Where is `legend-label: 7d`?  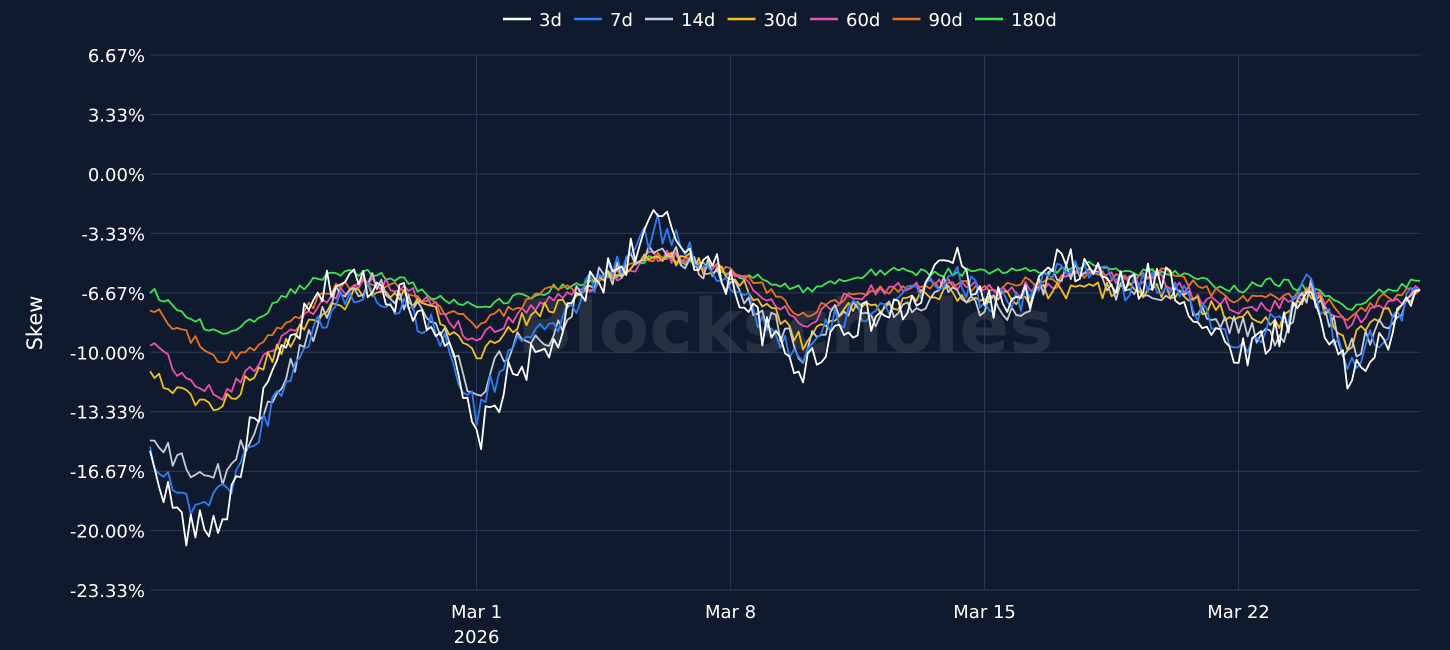
legend-label: 7d is located at coordinates (621, 20).